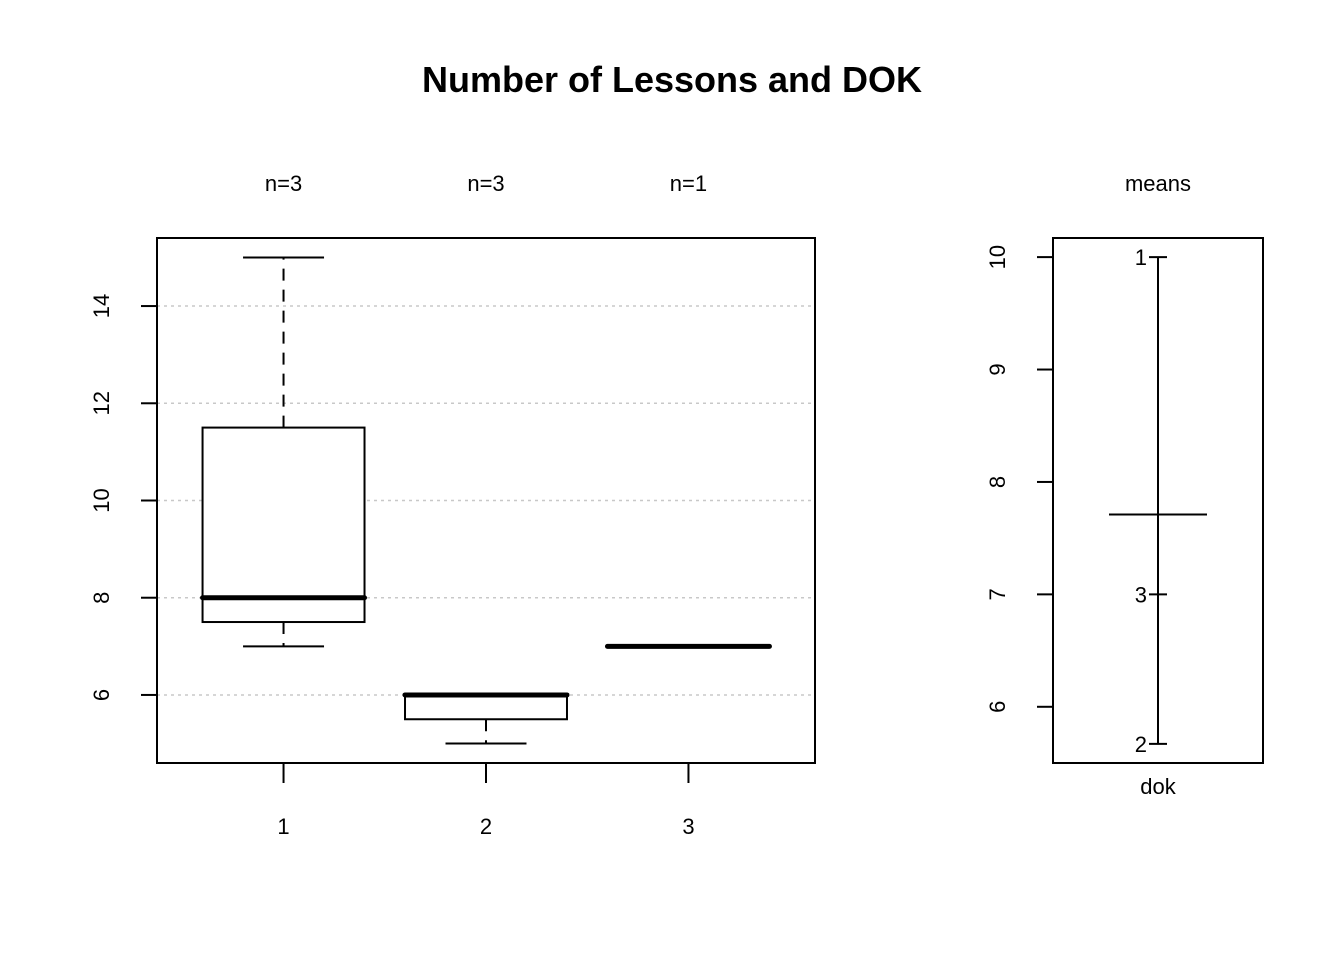  I want to click on x-tick-label: 2, so click(486, 826).